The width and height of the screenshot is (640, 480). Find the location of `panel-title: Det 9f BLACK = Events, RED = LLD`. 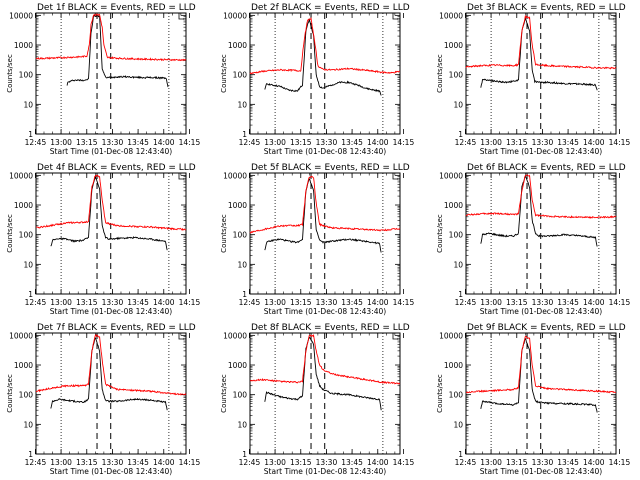

panel-title: Det 9f BLACK = Events, RED = LLD is located at coordinates (546, 328).